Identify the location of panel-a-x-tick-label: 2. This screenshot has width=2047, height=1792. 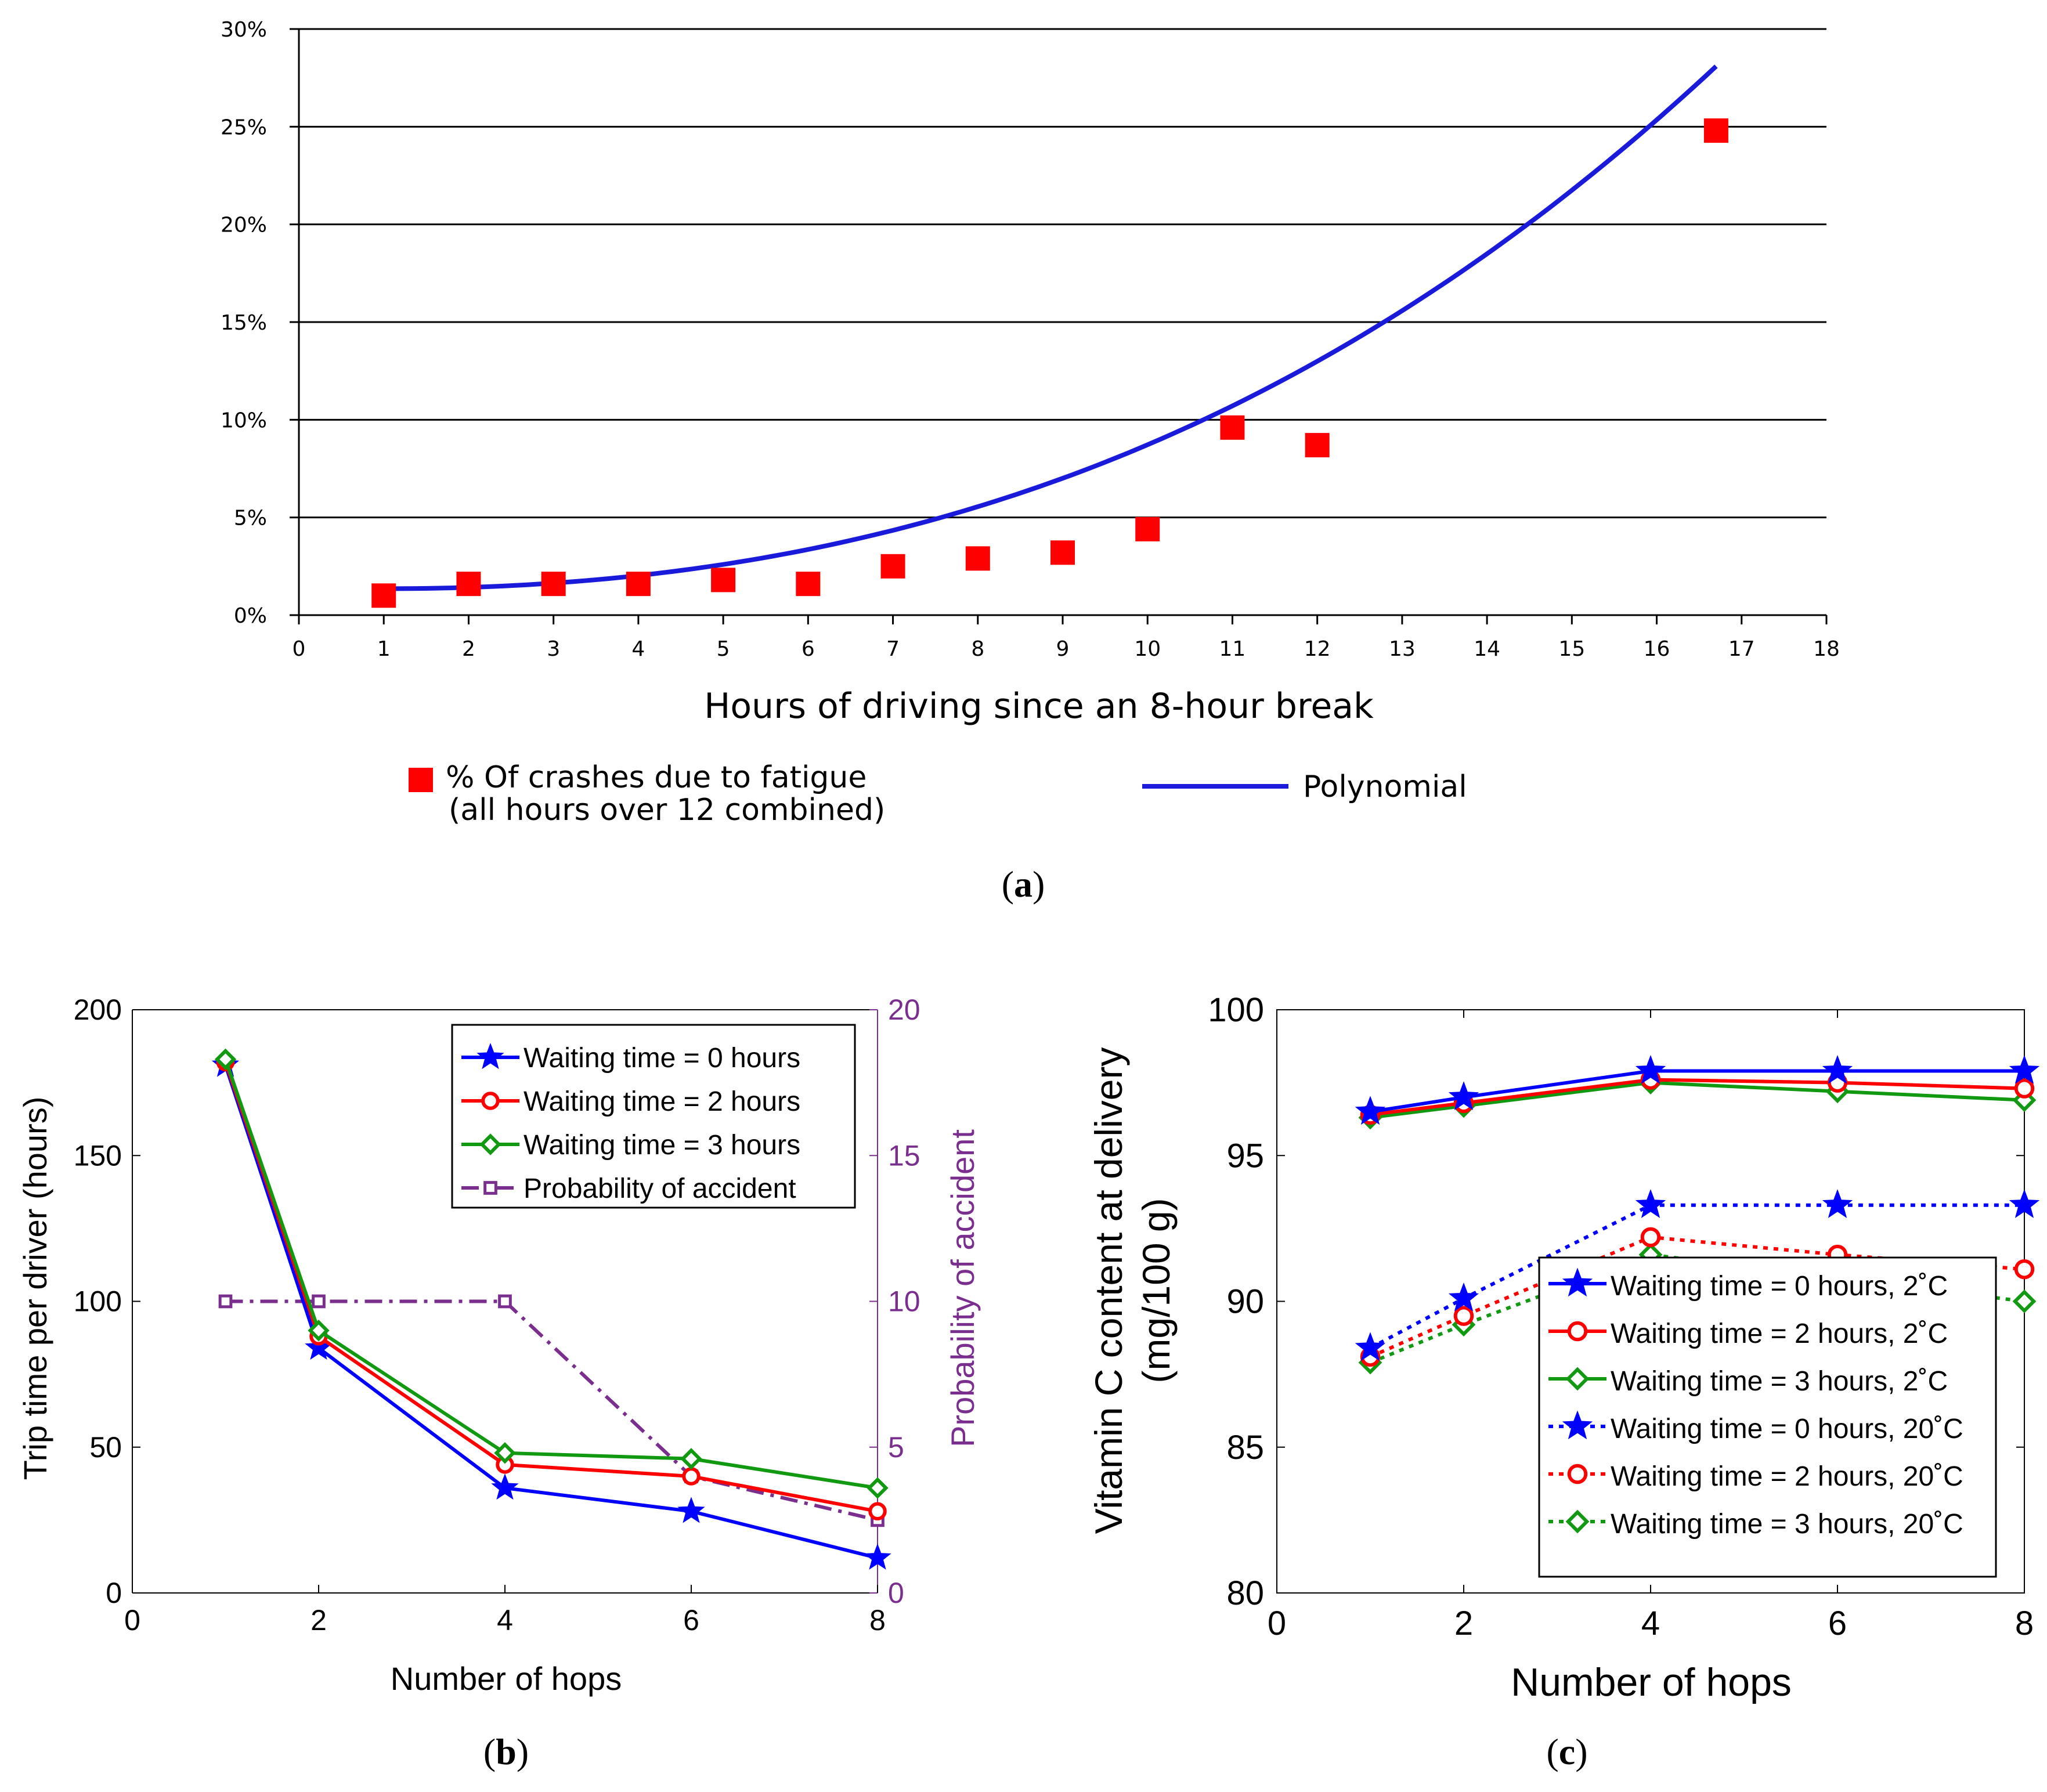
(468, 649).